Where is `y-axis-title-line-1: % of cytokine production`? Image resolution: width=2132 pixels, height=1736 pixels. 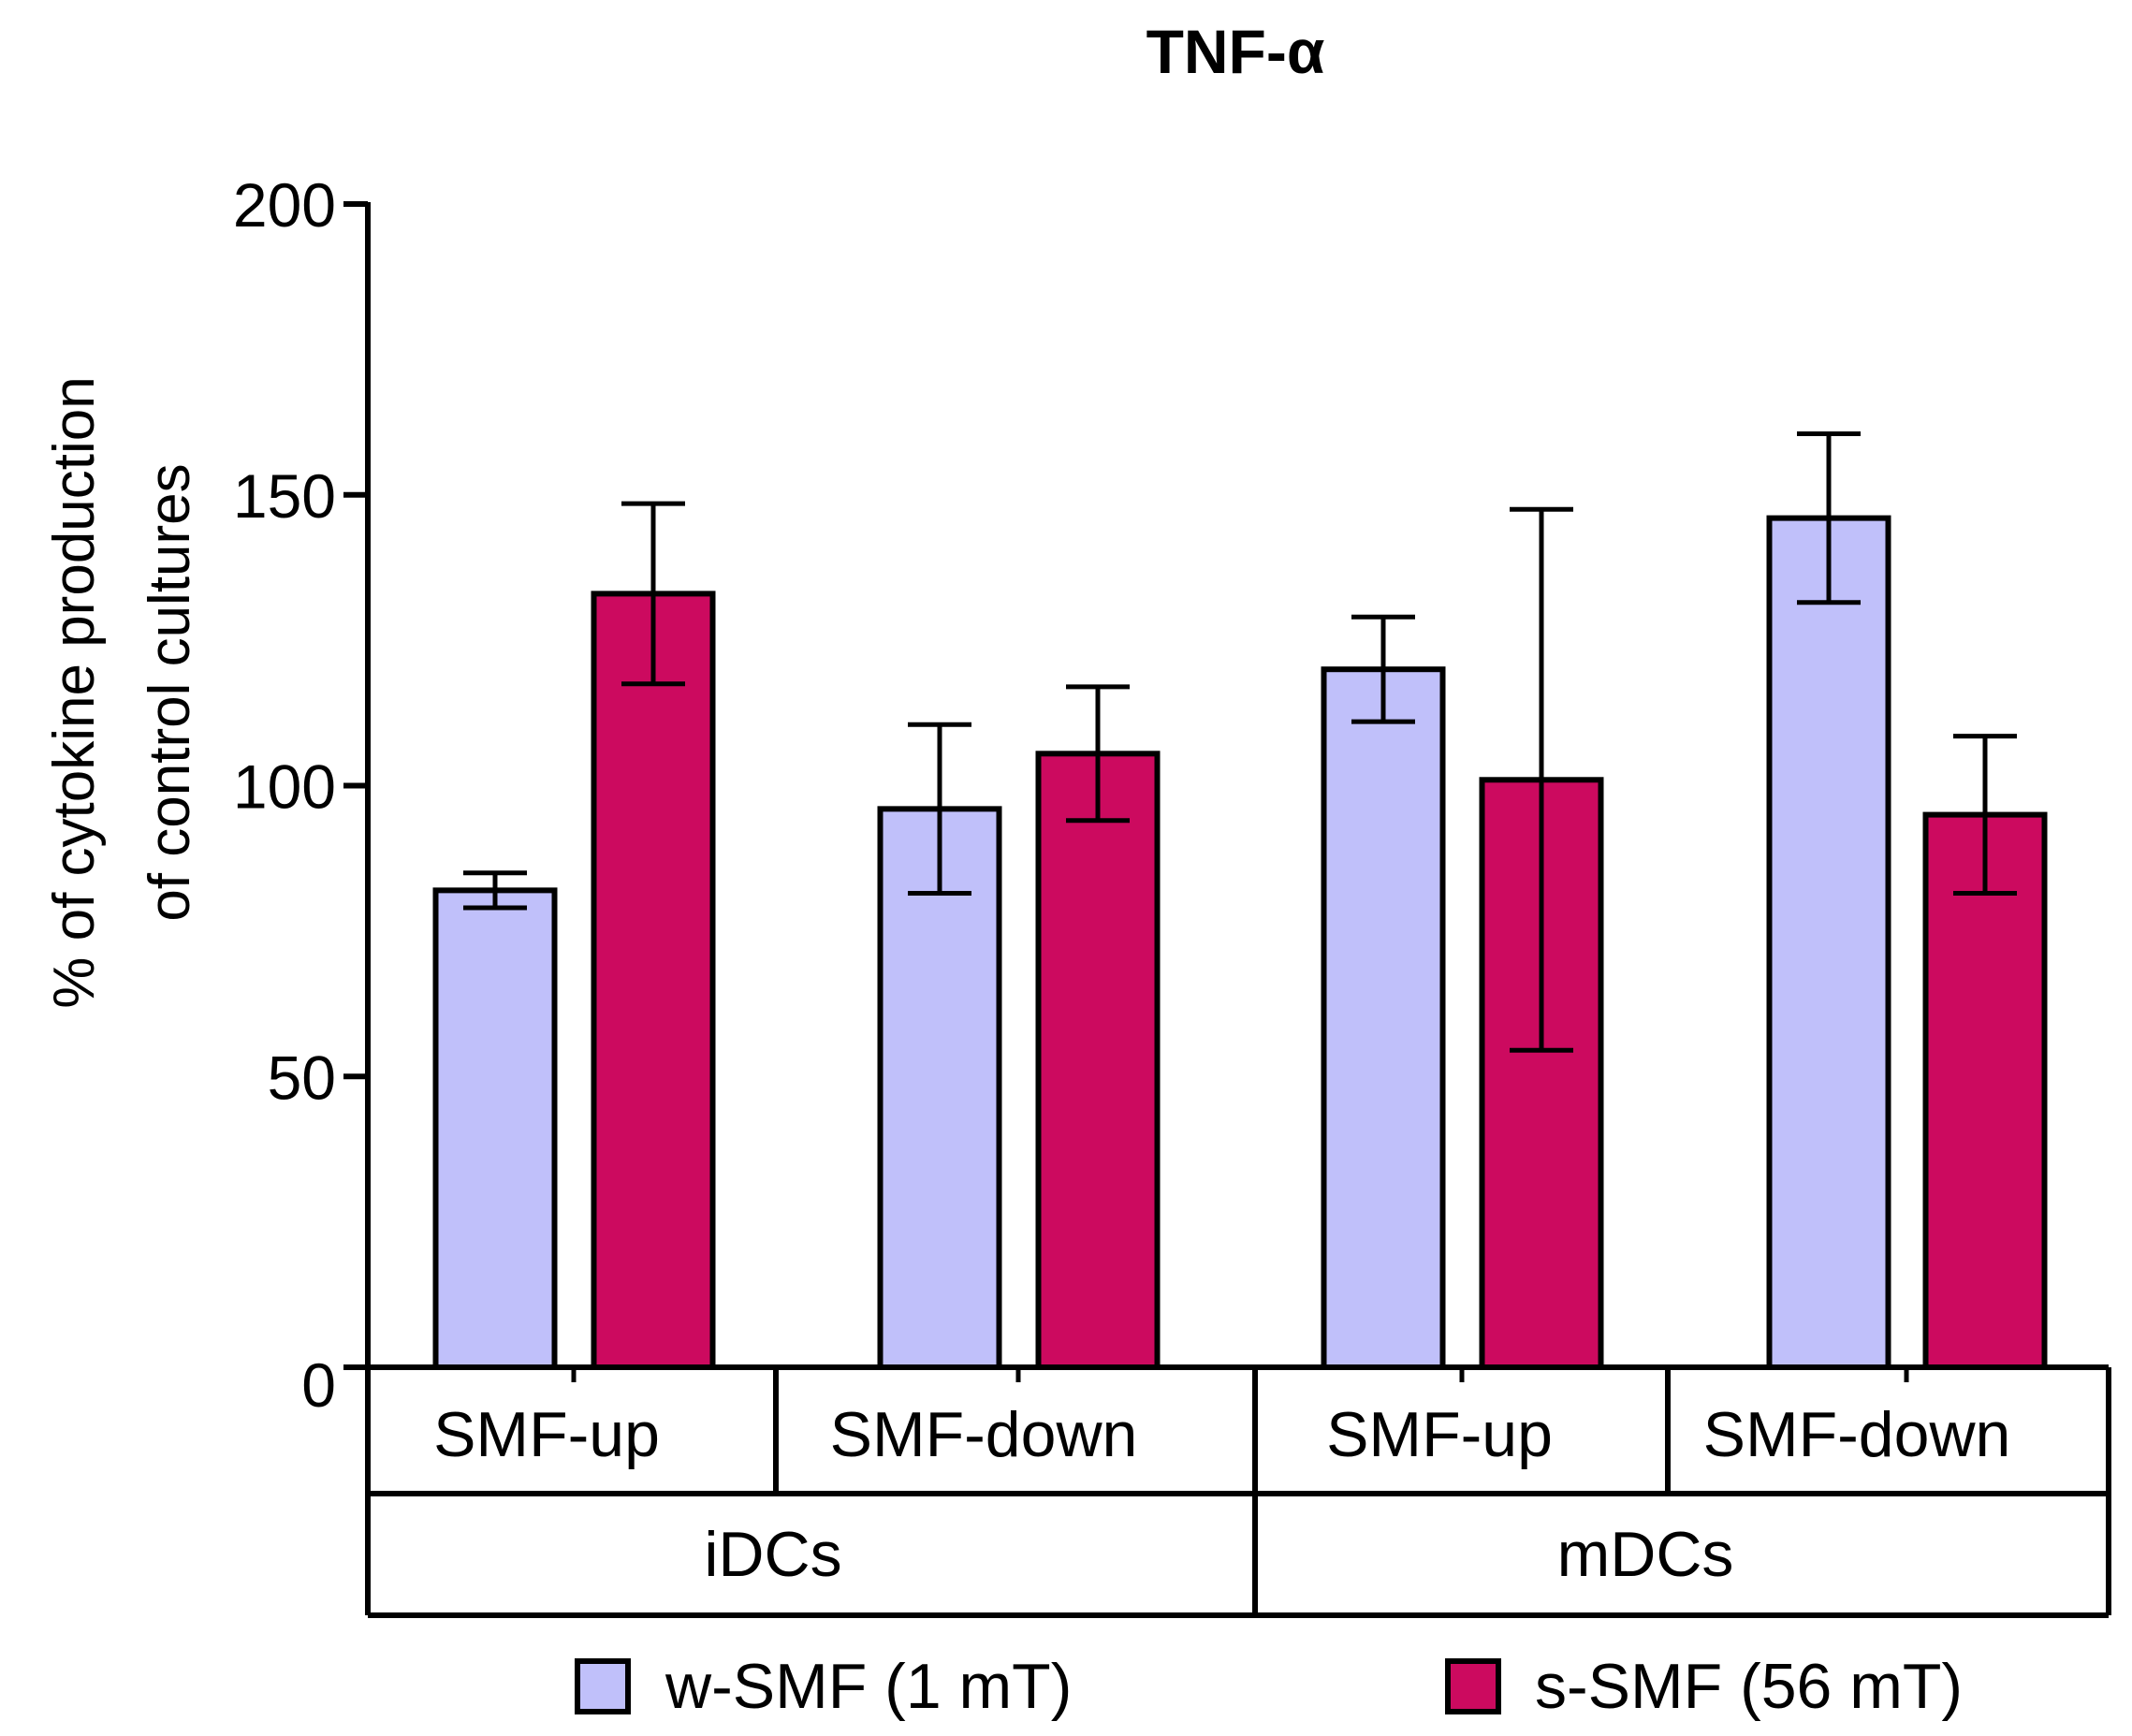 y-axis-title-line-1: % of cytokine production is located at coordinates (75, 693).